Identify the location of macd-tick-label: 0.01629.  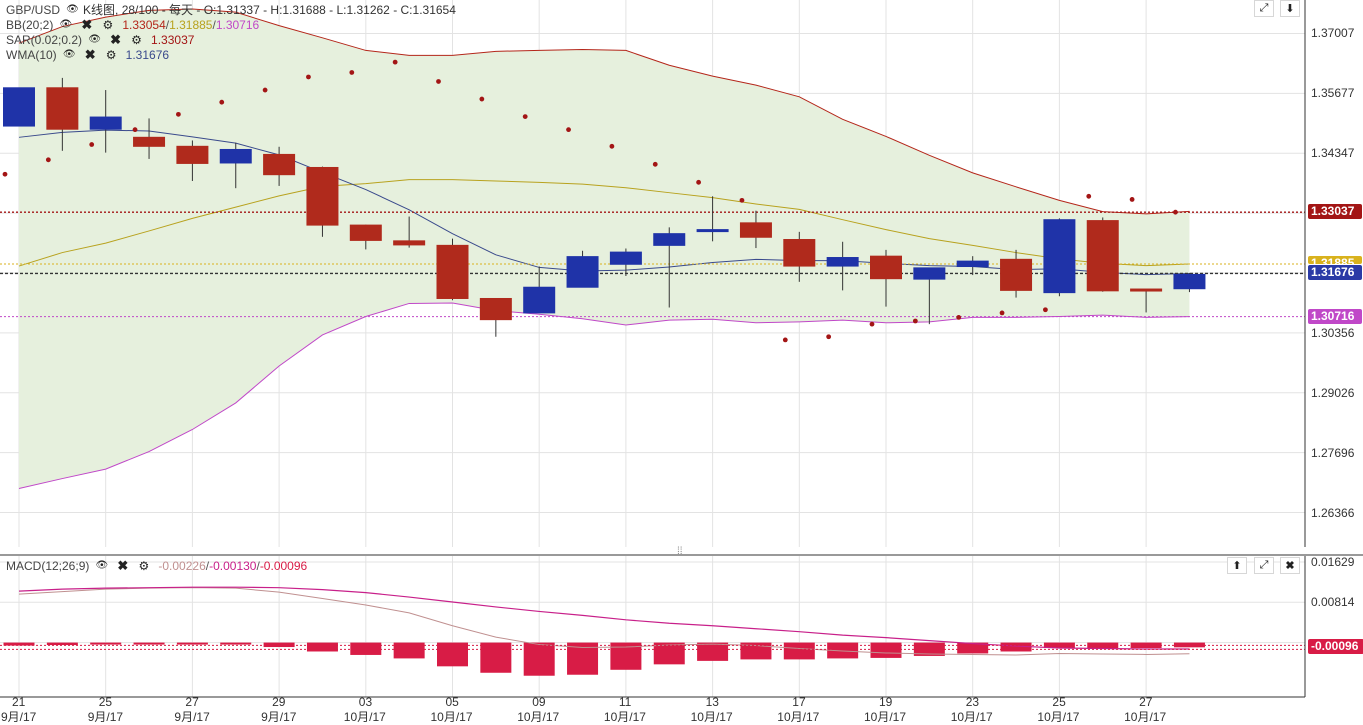
(1333, 561).